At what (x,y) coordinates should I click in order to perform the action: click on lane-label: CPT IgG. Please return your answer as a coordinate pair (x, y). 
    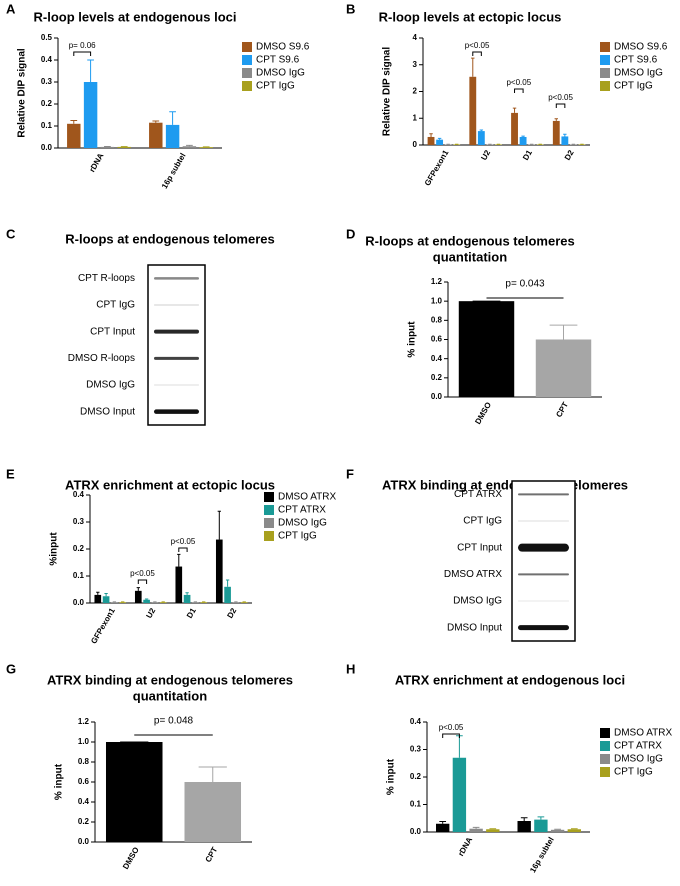
    Looking at the image, I should click on (115, 305).